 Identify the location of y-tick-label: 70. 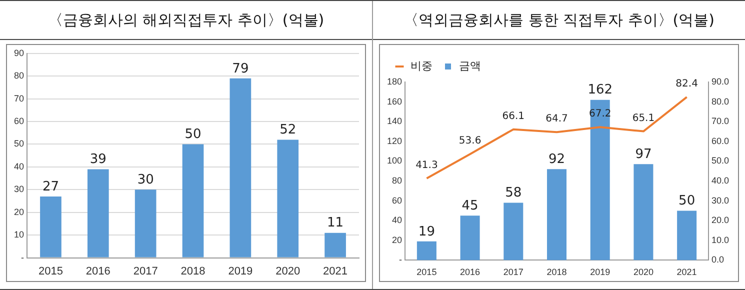
(19, 98).